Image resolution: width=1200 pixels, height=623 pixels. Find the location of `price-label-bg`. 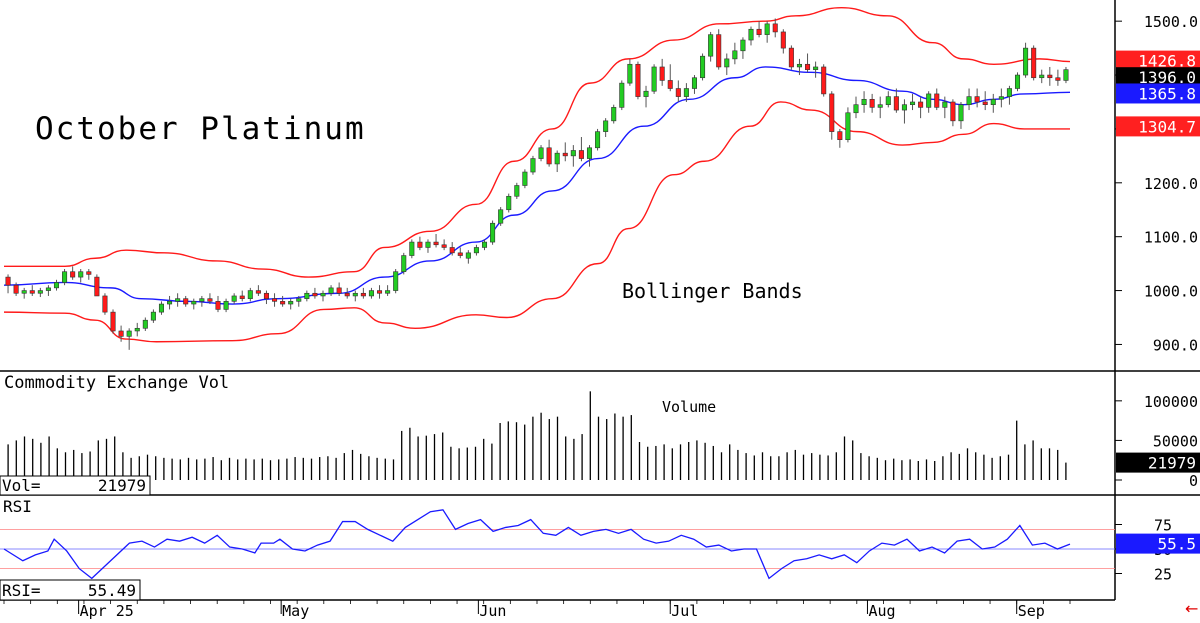

price-label-bg is located at coordinates (1158, 126).